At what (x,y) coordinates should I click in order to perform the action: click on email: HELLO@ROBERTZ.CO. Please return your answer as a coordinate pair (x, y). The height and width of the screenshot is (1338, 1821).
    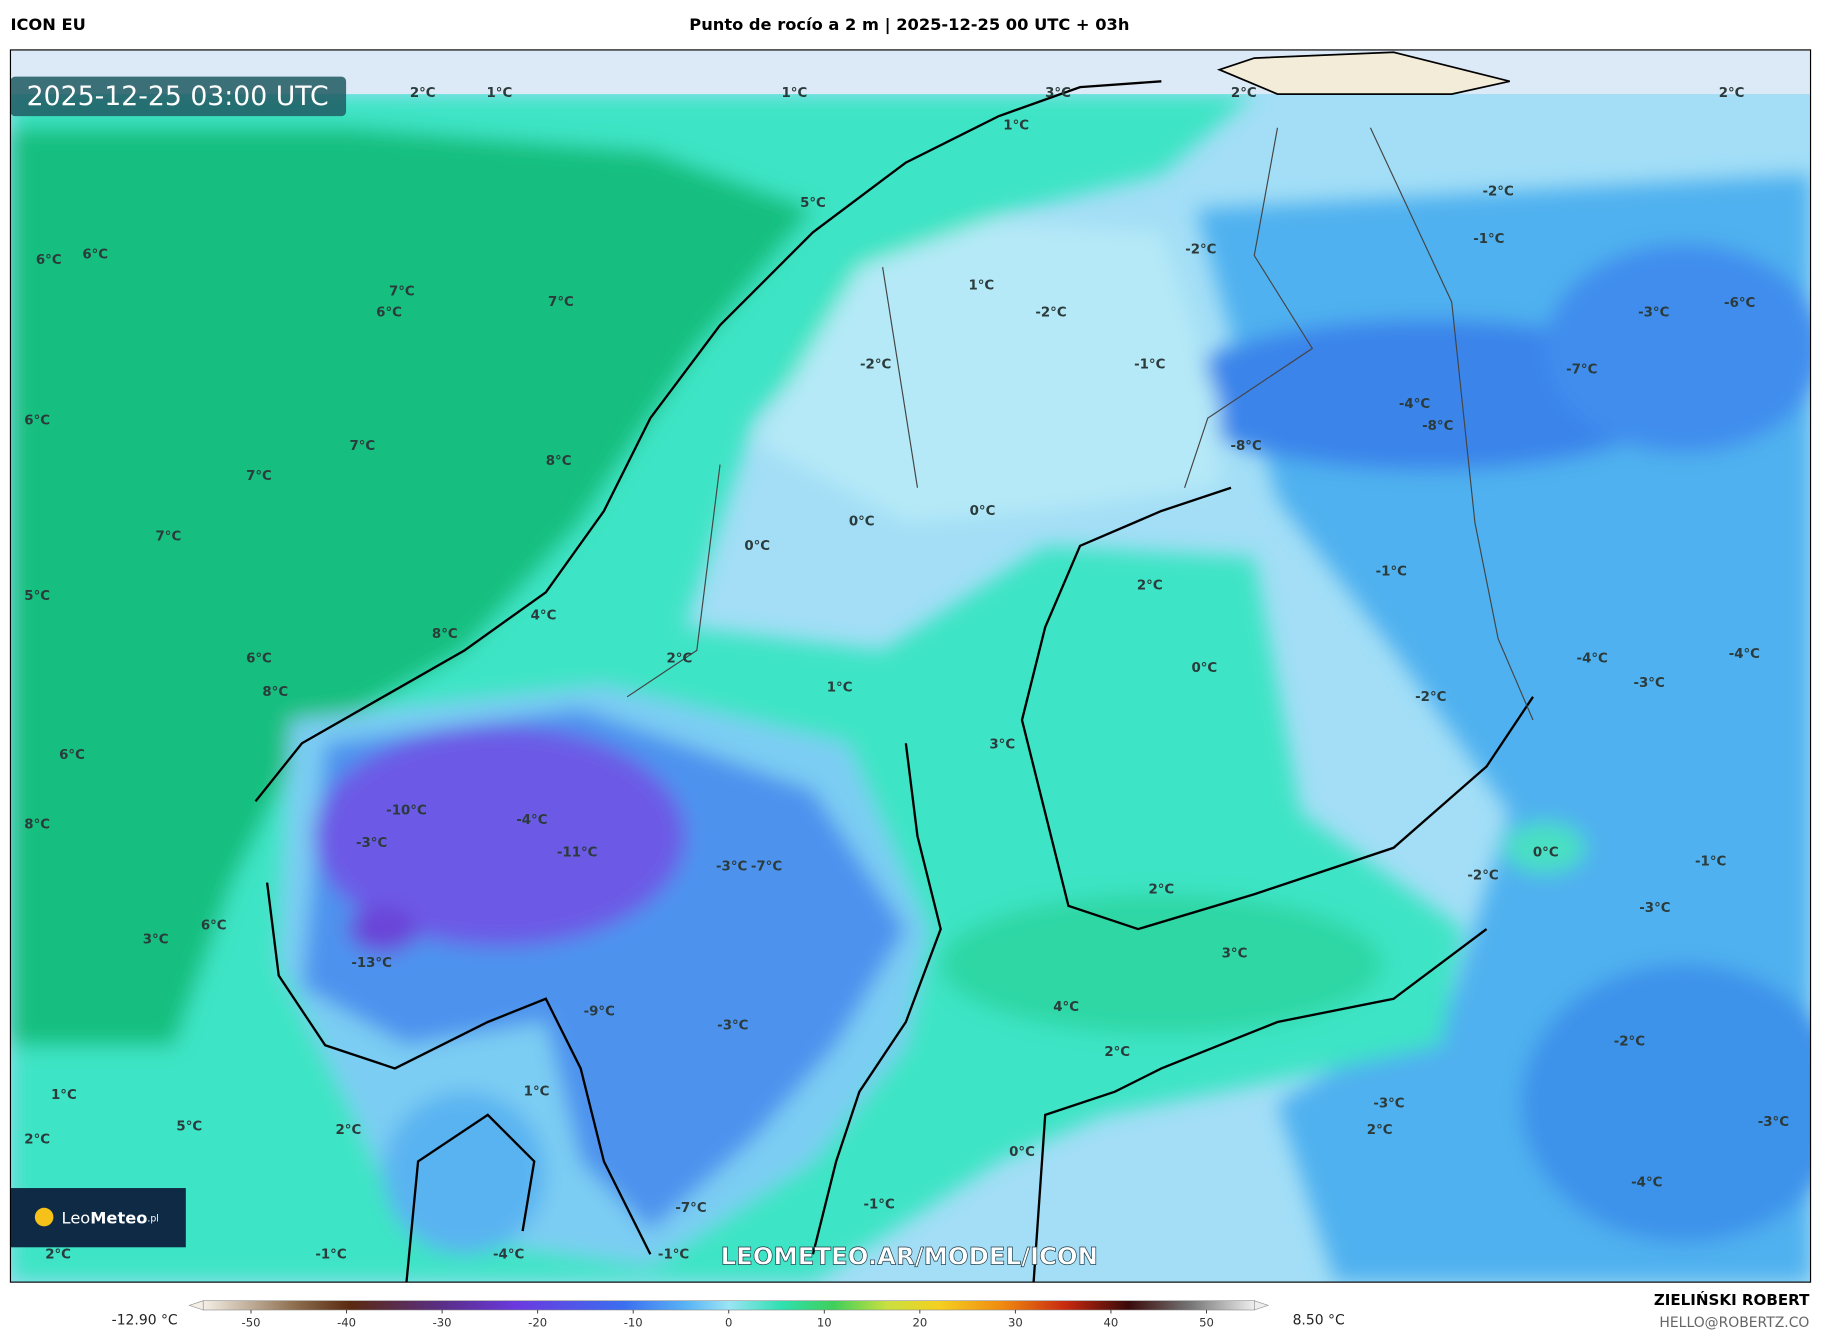
    Looking at the image, I should click on (1734, 1323).